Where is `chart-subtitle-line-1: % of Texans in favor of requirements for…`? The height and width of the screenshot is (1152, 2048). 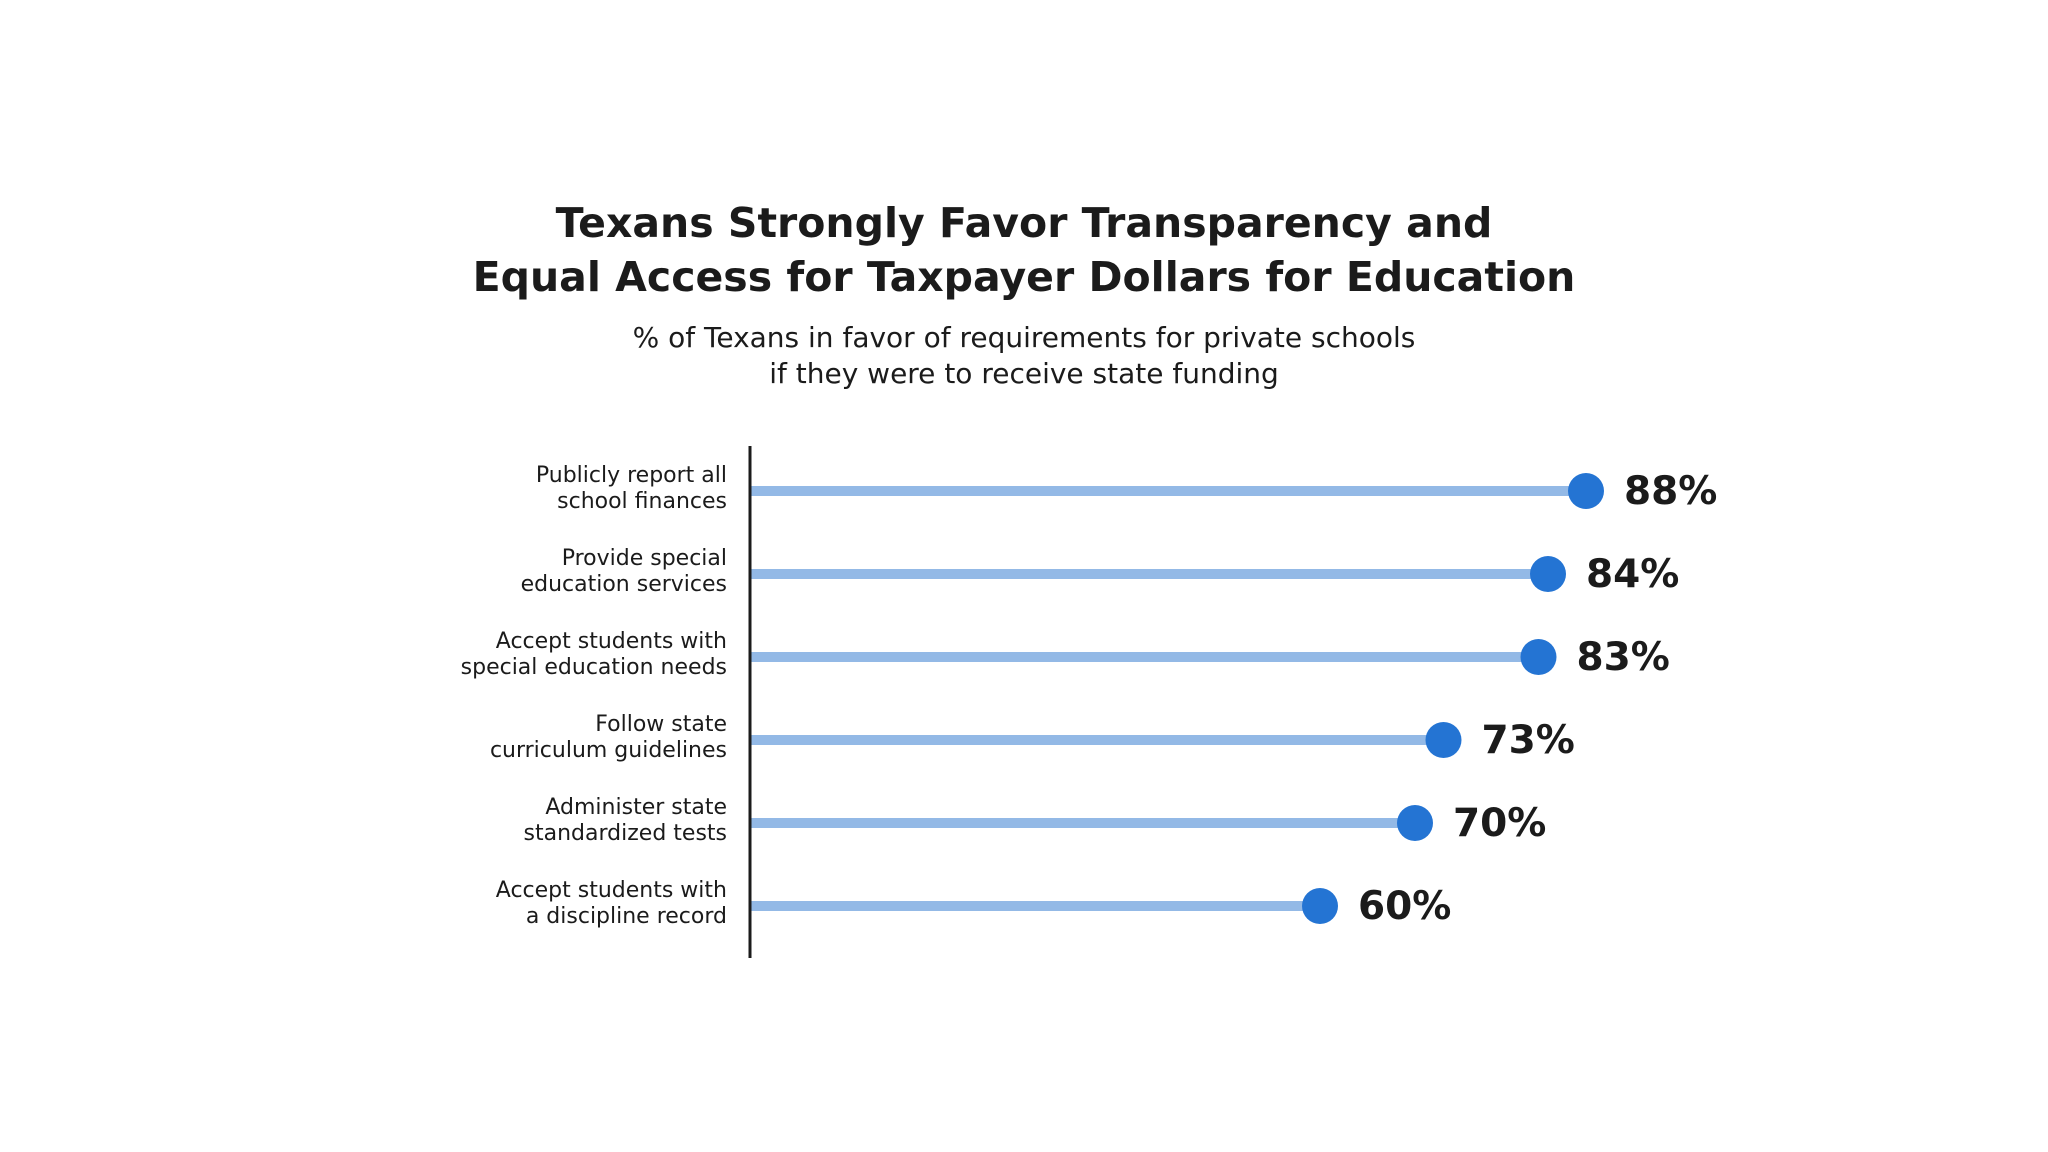 chart-subtitle-line-1: % of Texans in favor of requirements for… is located at coordinates (1024, 337).